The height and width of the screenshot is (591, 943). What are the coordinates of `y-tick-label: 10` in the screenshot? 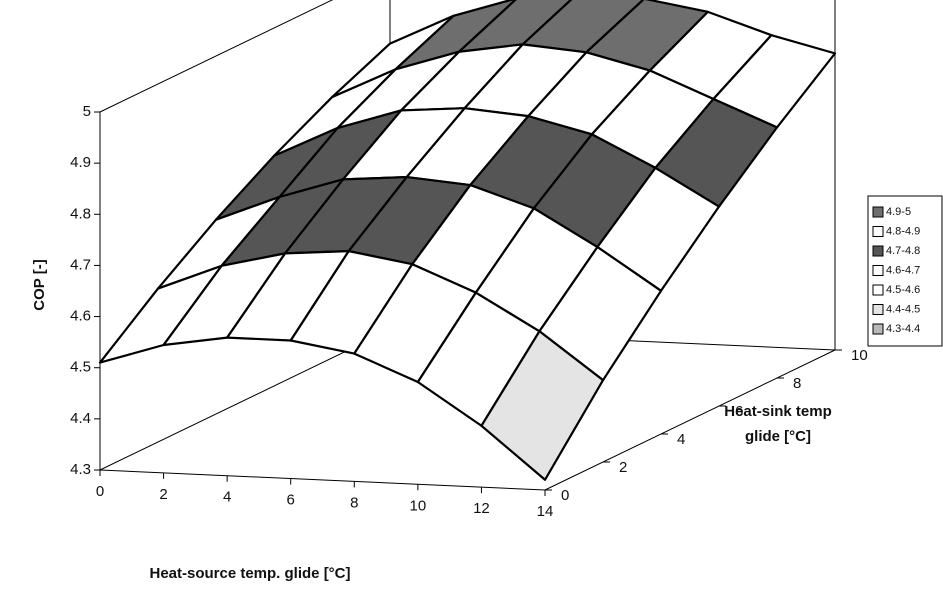 It's located at (859, 355).